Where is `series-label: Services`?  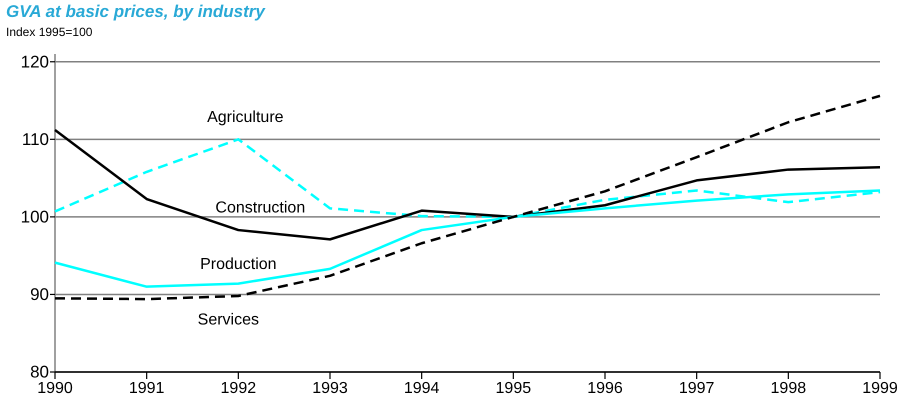
series-label: Services is located at coordinates (229, 319).